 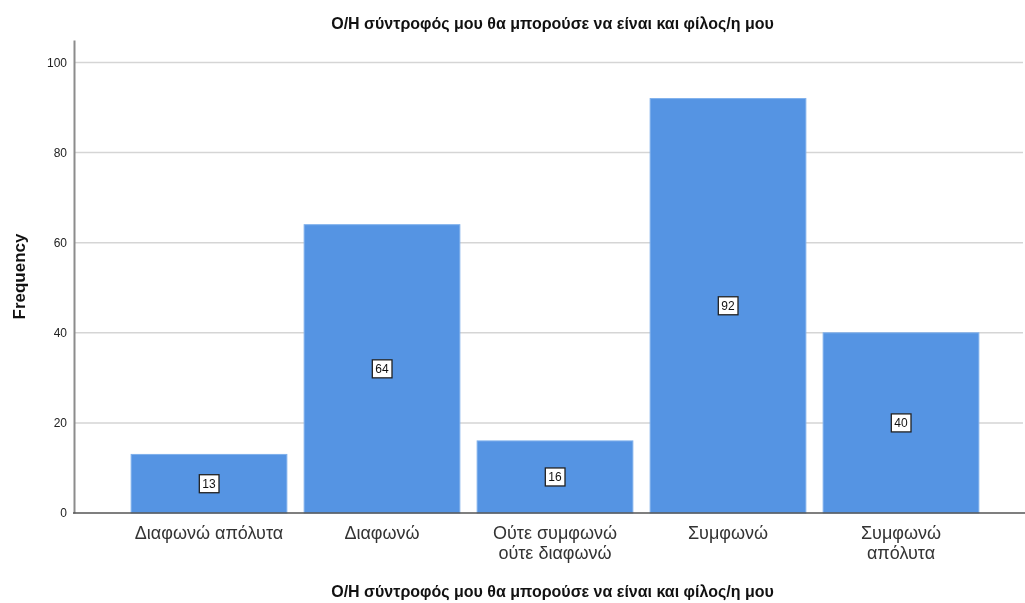 What do you see at coordinates (60, 333) in the screenshot?
I see `y-tick-label: 40` at bounding box center [60, 333].